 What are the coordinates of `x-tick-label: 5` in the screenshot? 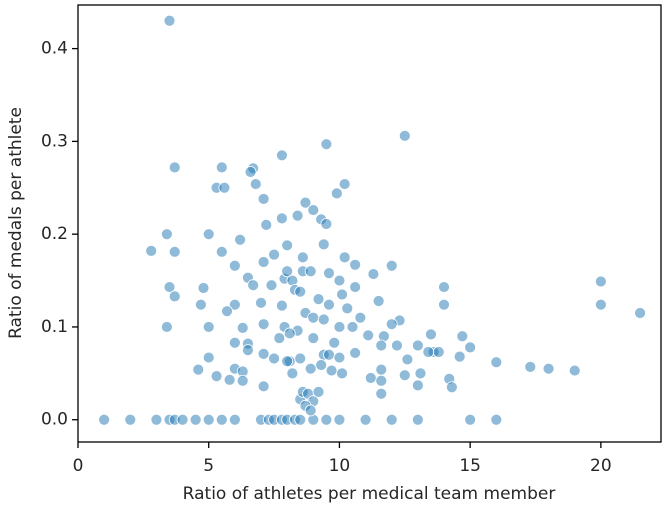 It's located at (208, 466).